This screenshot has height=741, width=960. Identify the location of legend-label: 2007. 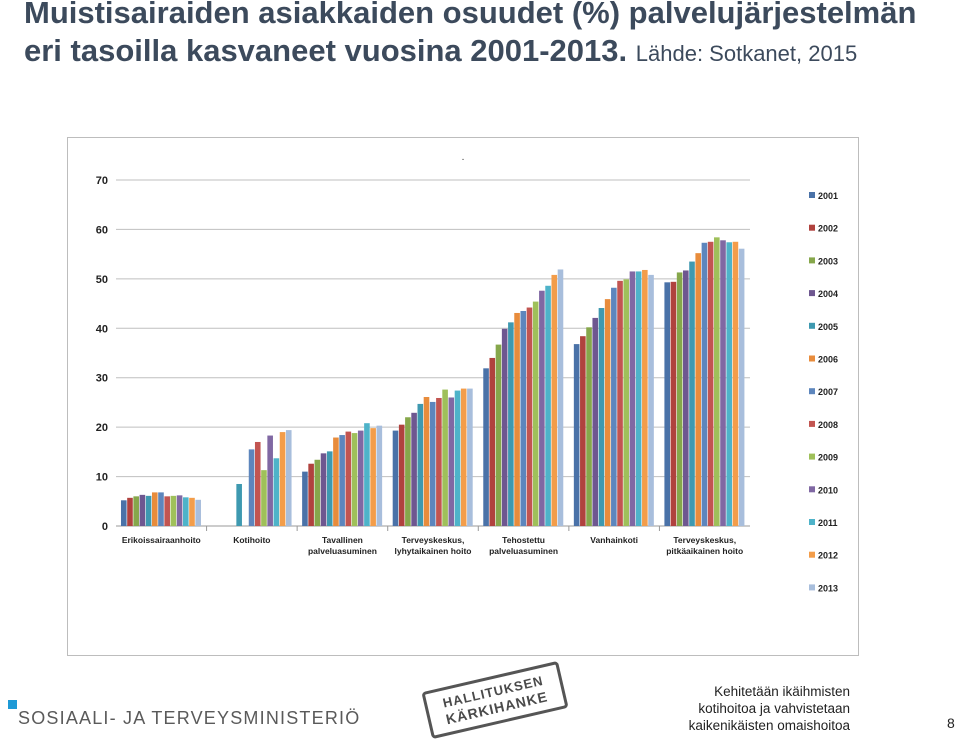
(828, 392).